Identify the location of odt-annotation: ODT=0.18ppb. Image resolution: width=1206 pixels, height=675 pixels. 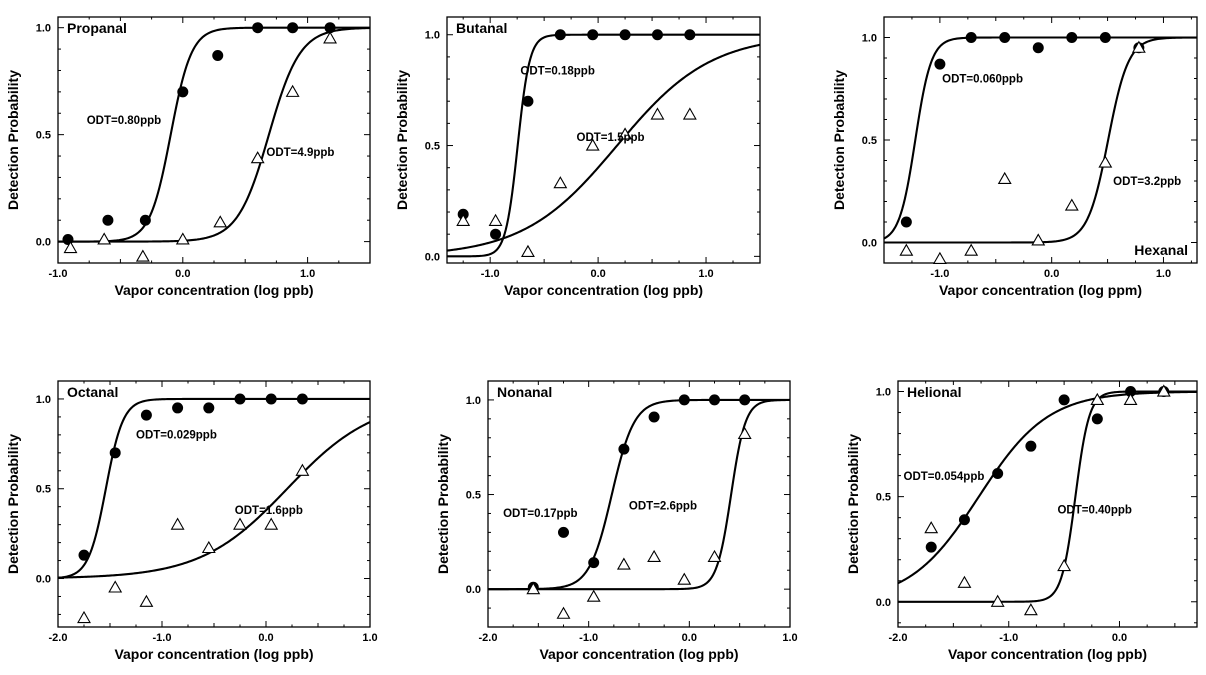
(557, 72).